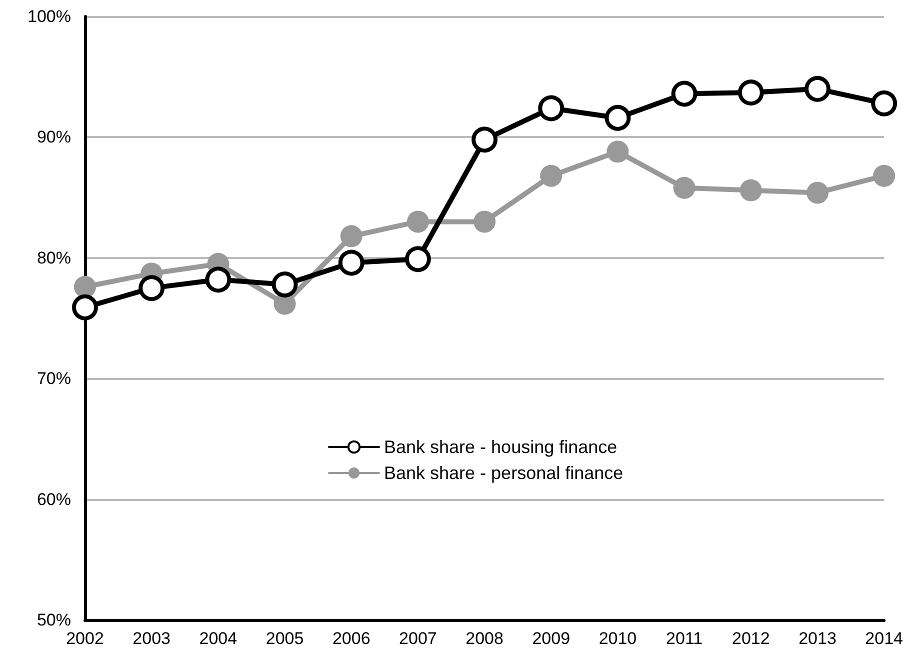 The height and width of the screenshot is (660, 914). Describe the element at coordinates (53, 499) in the screenshot. I see `y-tick-label: 60%` at that location.